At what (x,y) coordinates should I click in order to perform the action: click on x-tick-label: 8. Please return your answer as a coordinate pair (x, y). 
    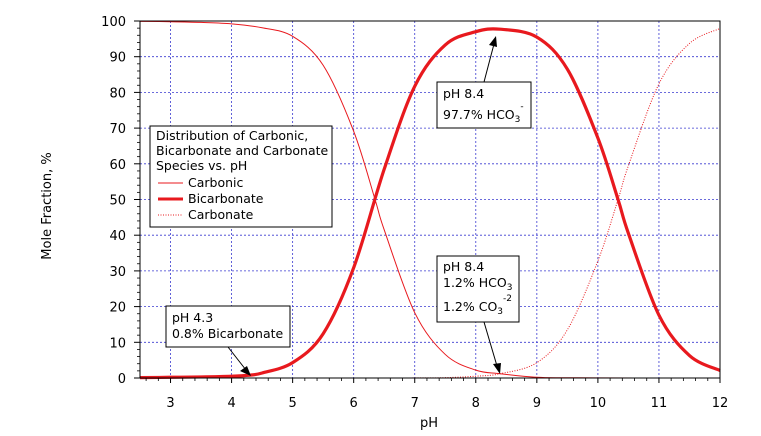
    Looking at the image, I should click on (476, 403).